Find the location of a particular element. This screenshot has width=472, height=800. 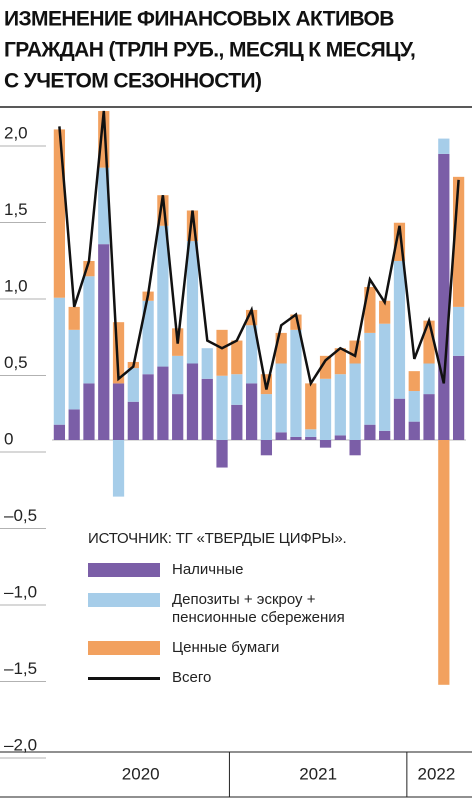

legend-label: Наличные is located at coordinates (208, 569).